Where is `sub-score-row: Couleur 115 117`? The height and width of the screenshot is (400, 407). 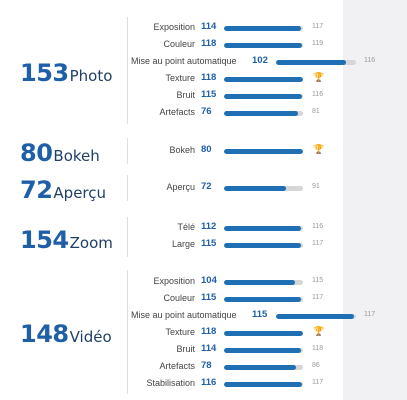 sub-score-row: Couleur 115 117 is located at coordinates (235, 299).